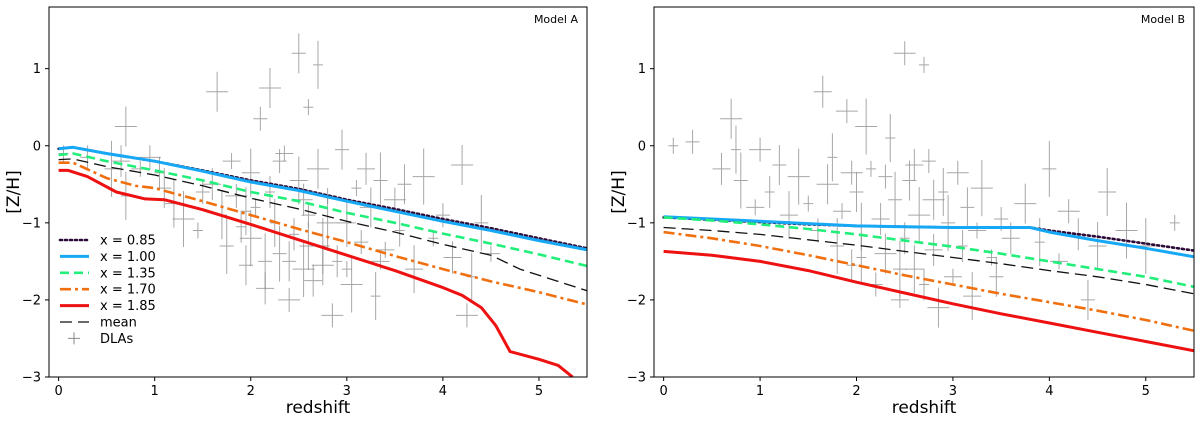 This screenshot has height=421, width=1200. What do you see at coordinates (128, 306) in the screenshot?
I see `legend-label: x = 1.85` at bounding box center [128, 306].